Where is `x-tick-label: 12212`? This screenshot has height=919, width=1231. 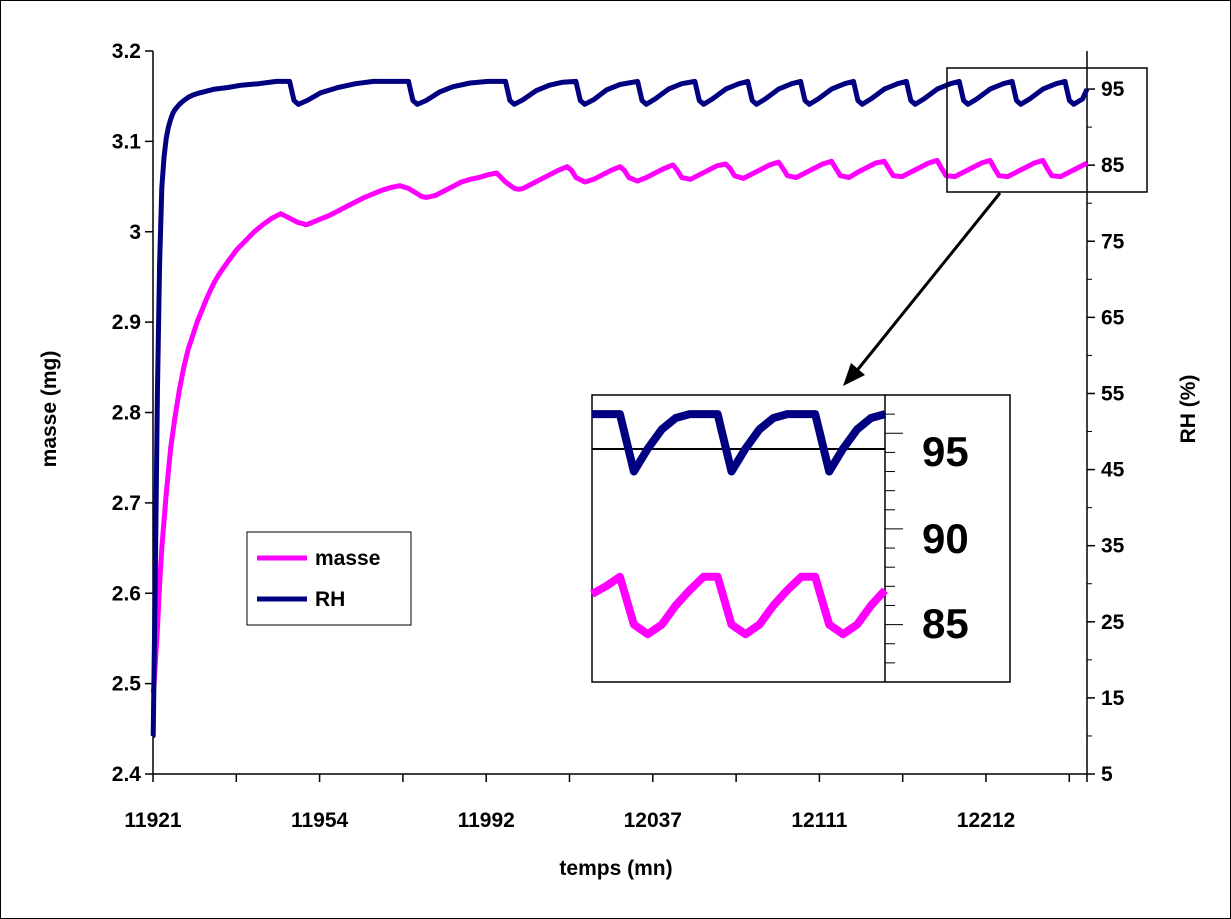 x-tick-label: 12212 is located at coordinates (986, 820).